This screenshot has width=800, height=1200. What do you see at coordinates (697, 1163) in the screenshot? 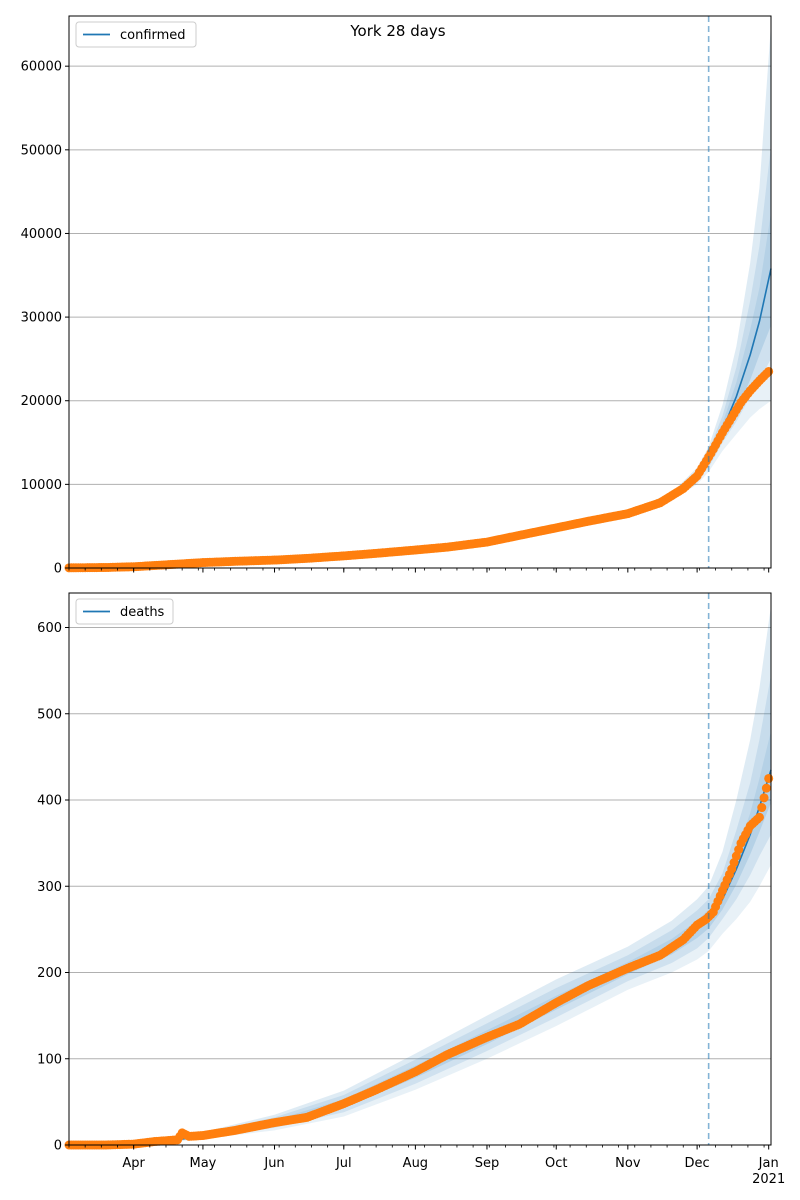
I see `x-tick-label: Dec` at bounding box center [697, 1163].